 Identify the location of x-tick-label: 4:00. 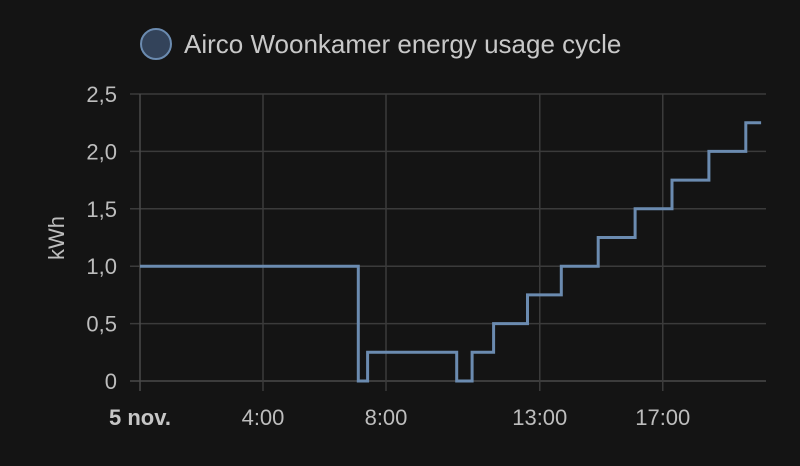
(263, 417).